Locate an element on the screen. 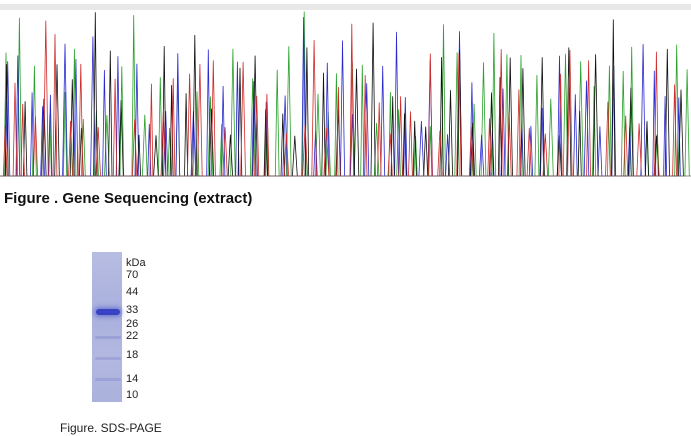  marker-label-14: 14 is located at coordinates (132, 379).